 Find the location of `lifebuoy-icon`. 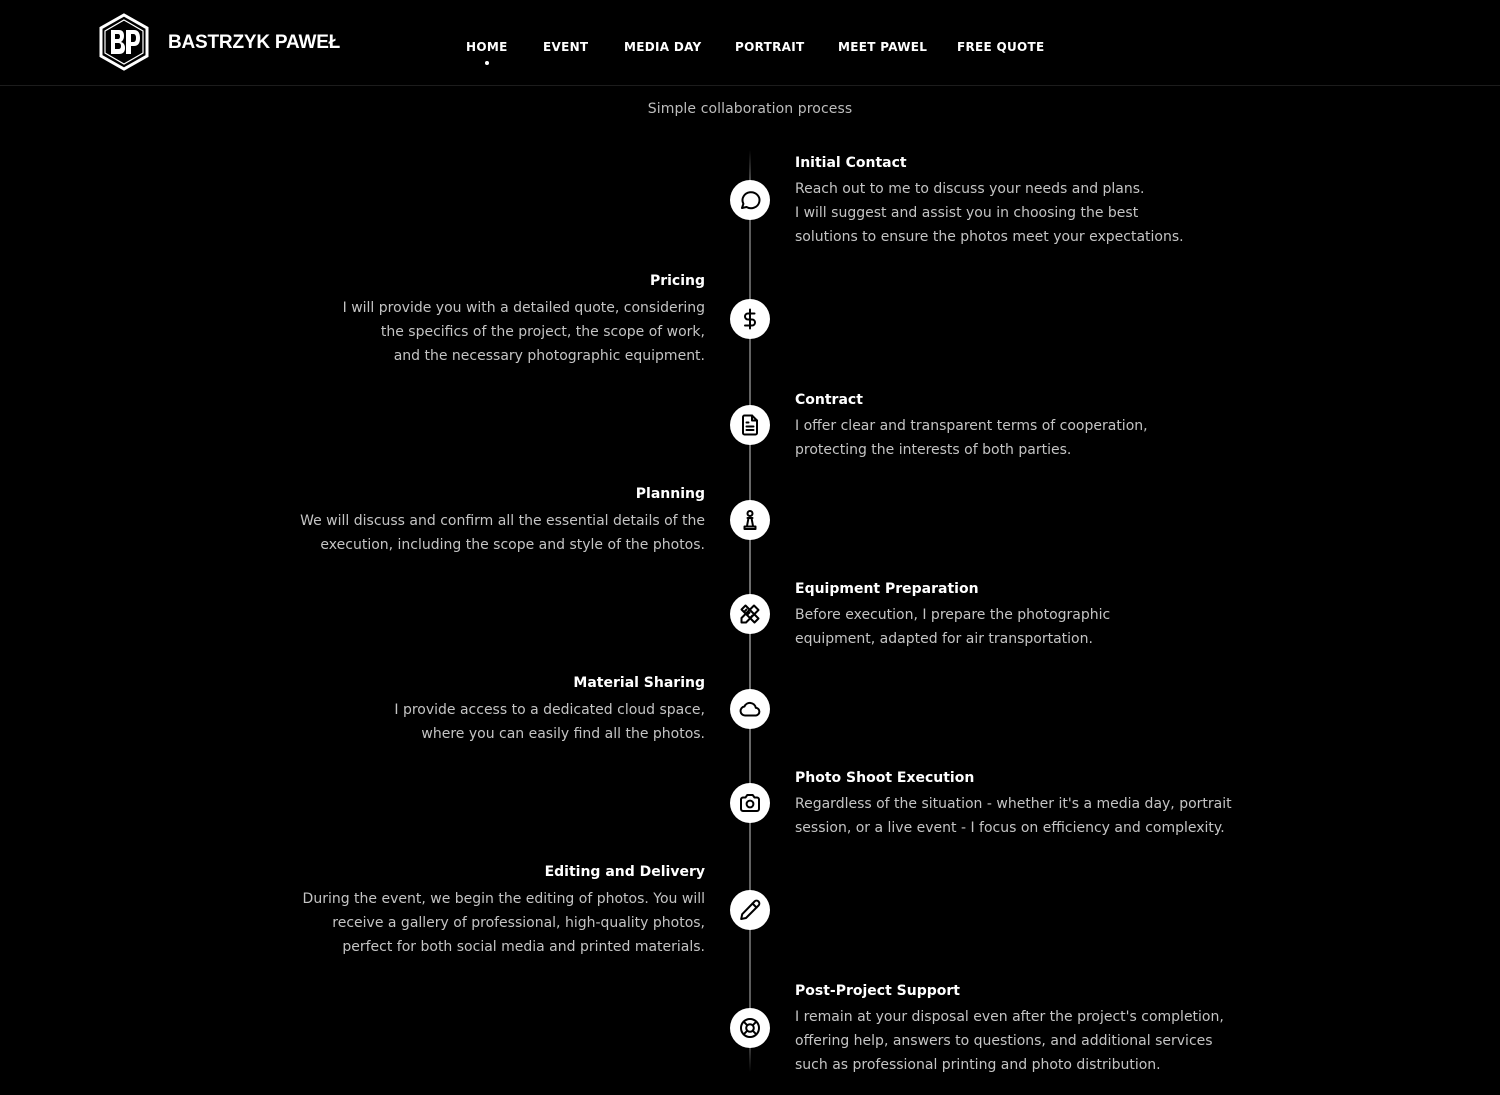

lifebuoy-icon is located at coordinates (750, 1028).